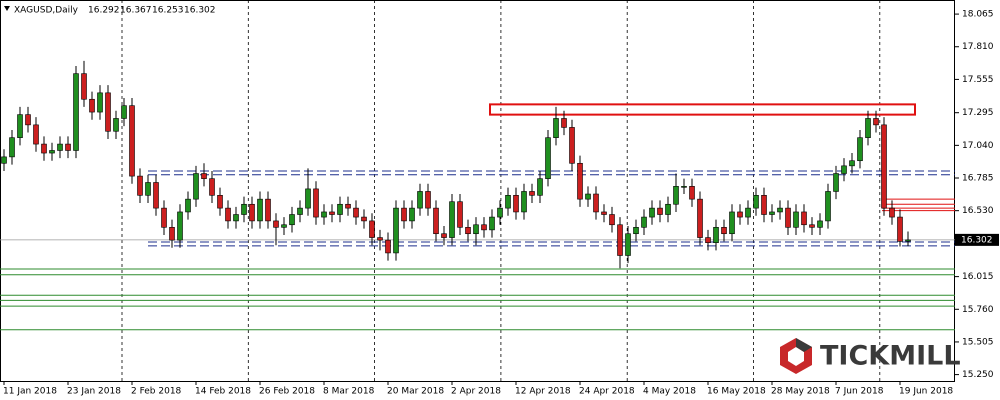 The height and width of the screenshot is (400, 1000). I want to click on x-tick-label: 23 Jan 2018, so click(94, 392).